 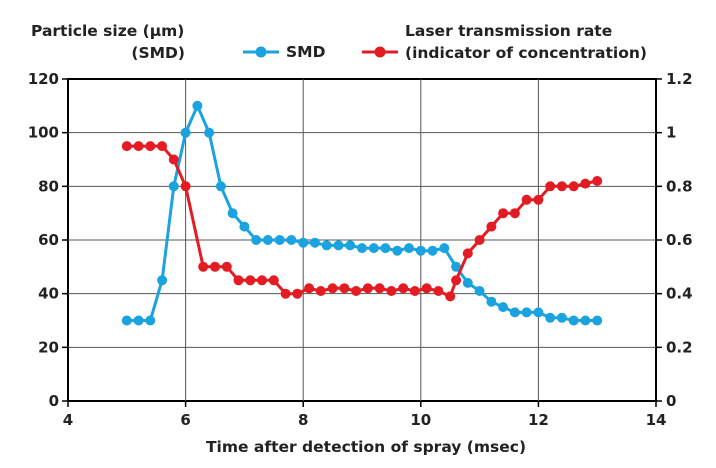 What do you see at coordinates (48, 294) in the screenshot?
I see `y-left-tick-label: 40` at bounding box center [48, 294].